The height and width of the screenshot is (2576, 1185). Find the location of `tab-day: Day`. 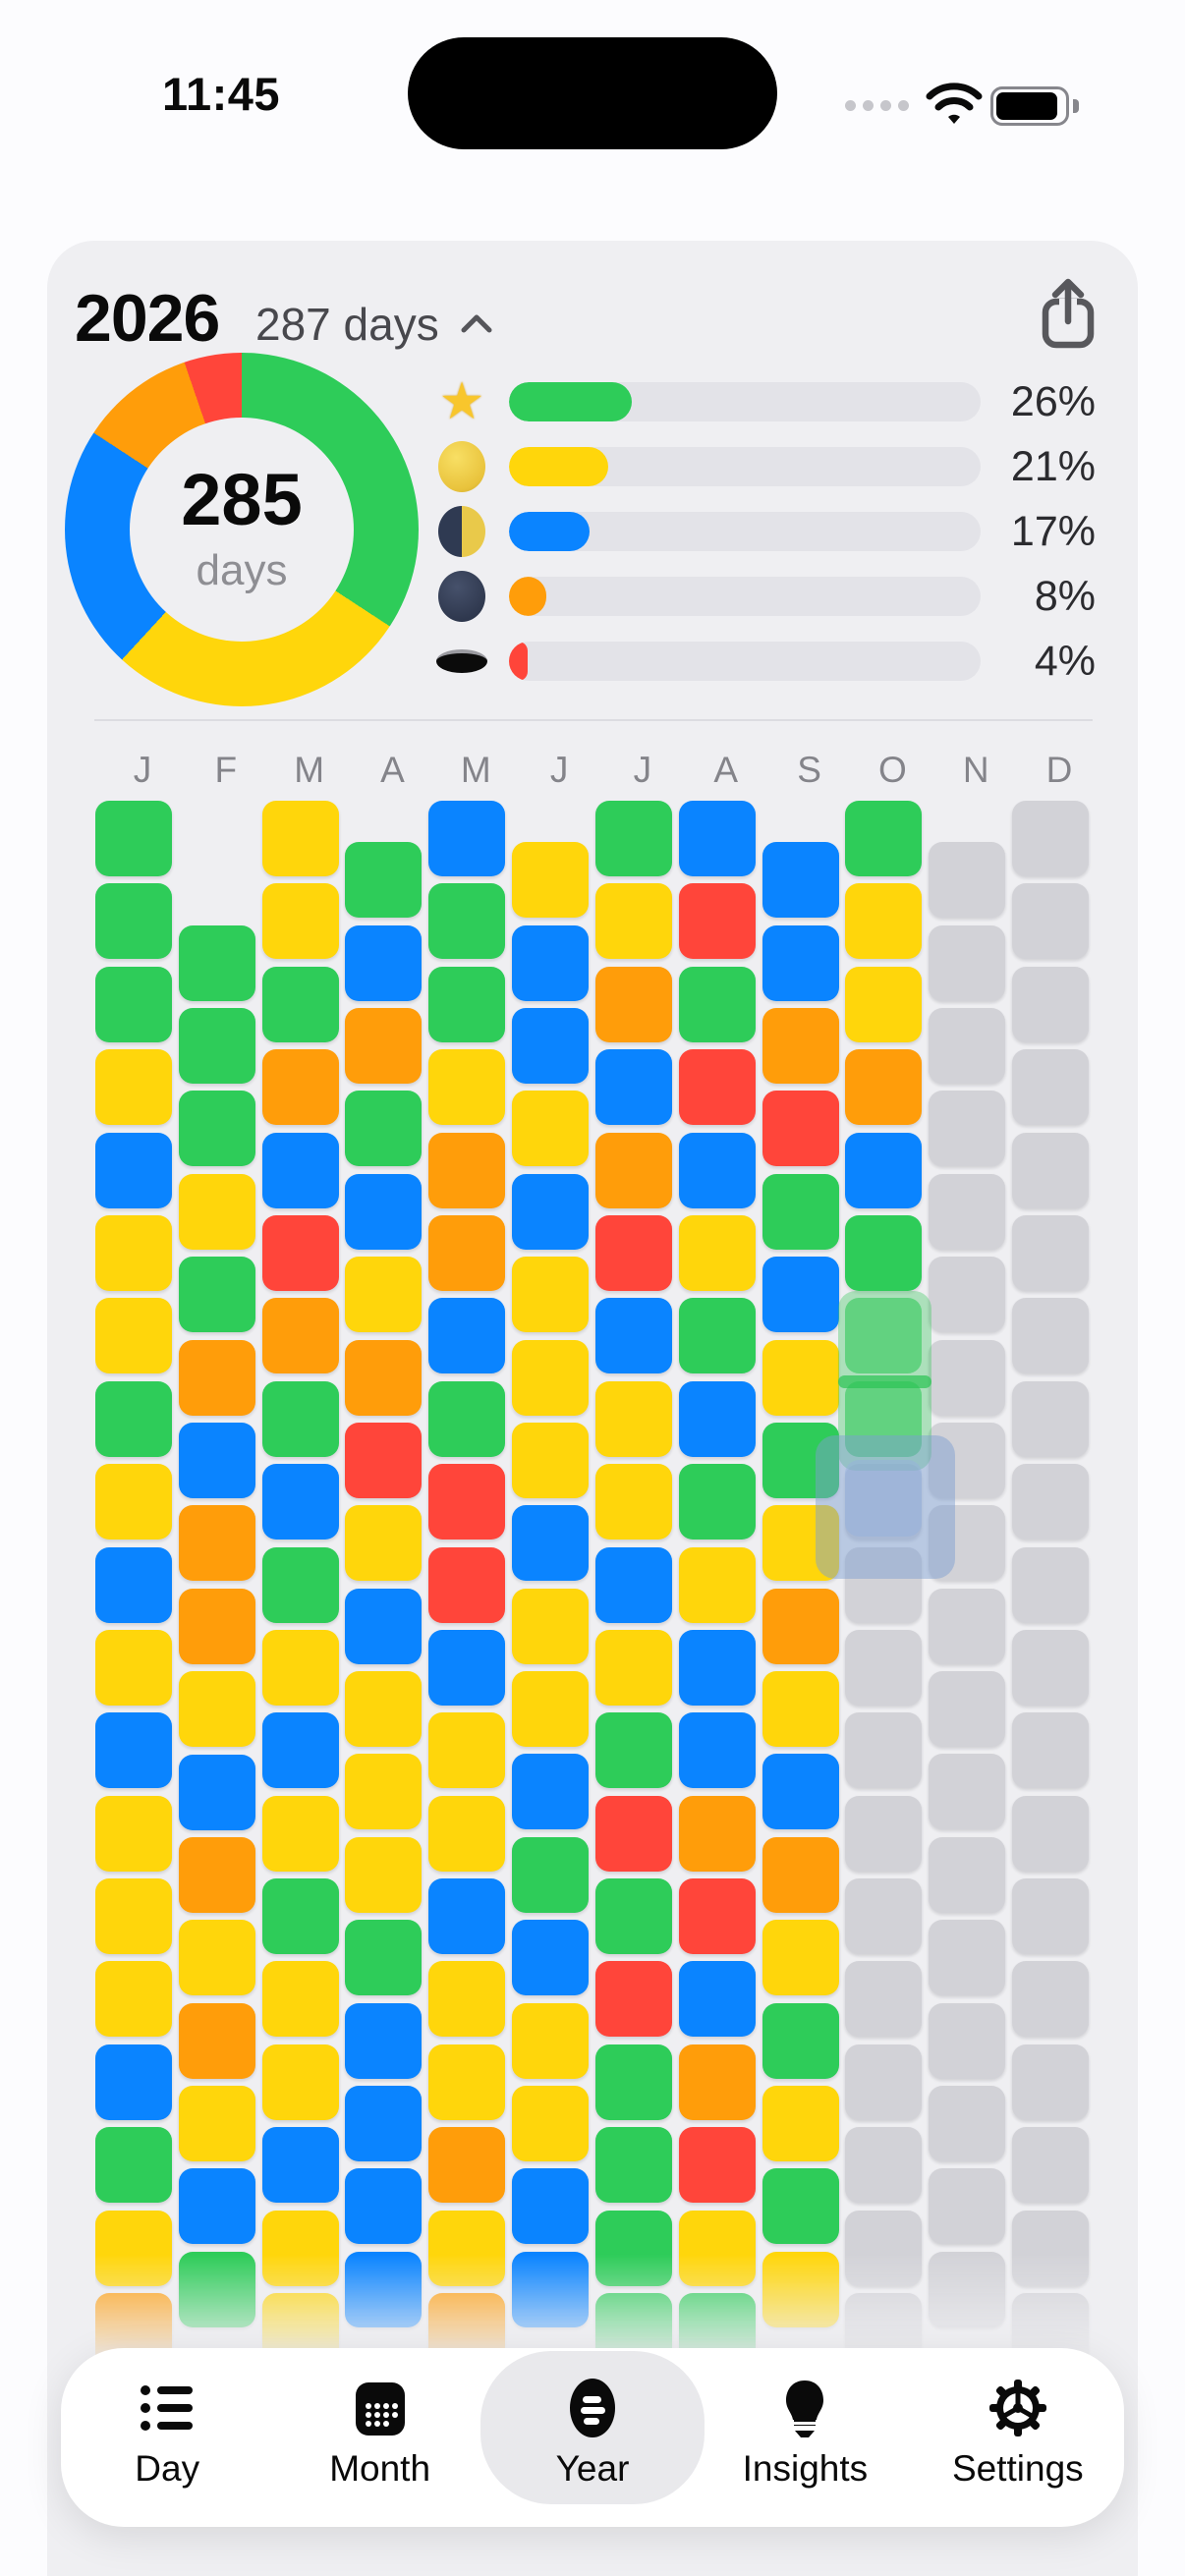

tab-day: Day is located at coordinates (167, 2437).